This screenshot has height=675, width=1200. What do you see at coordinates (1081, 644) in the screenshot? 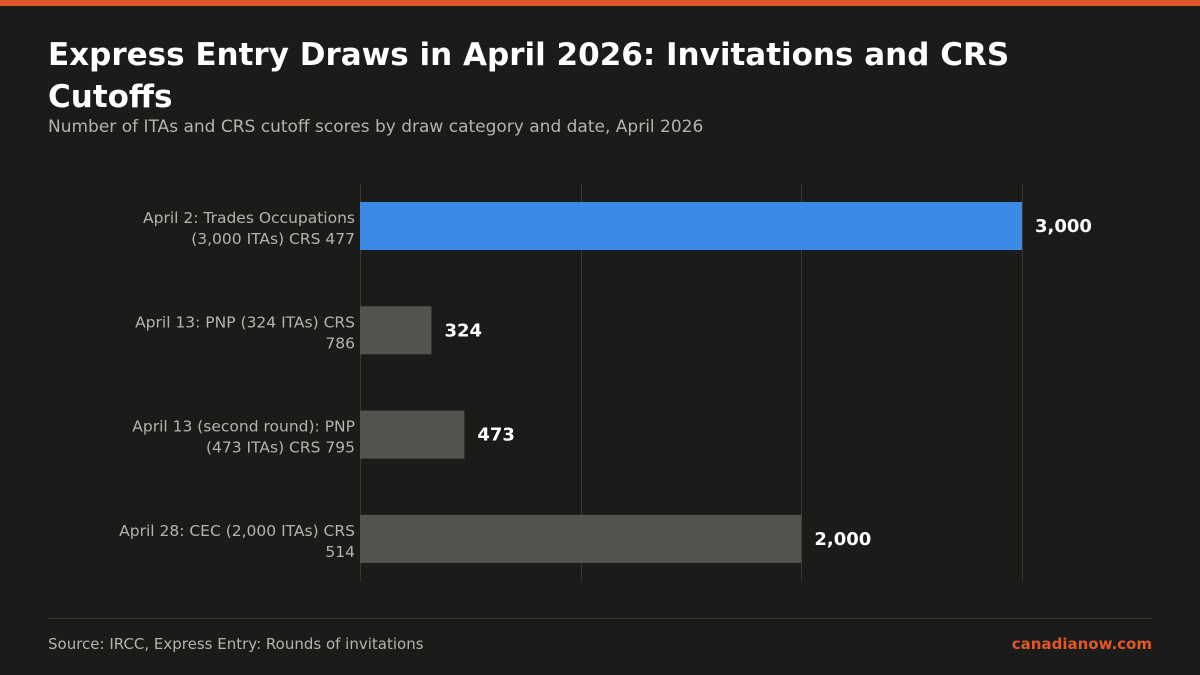
I see `brand-link: canadianow.com` at bounding box center [1081, 644].